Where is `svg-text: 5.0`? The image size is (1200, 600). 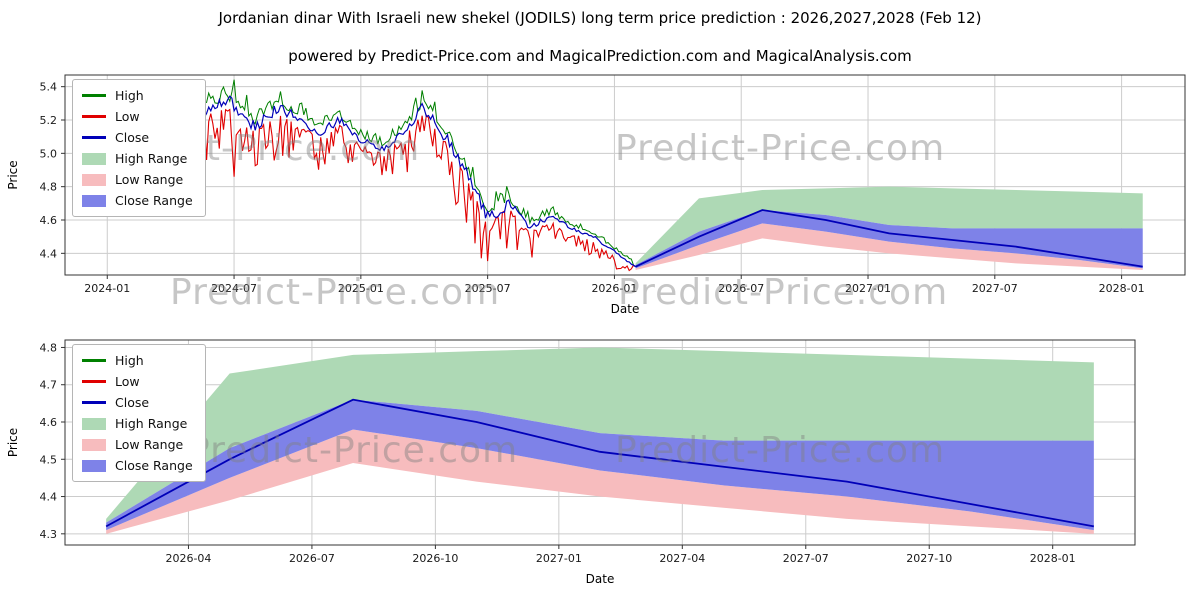
svg-text: 5.0 is located at coordinates (49, 153).